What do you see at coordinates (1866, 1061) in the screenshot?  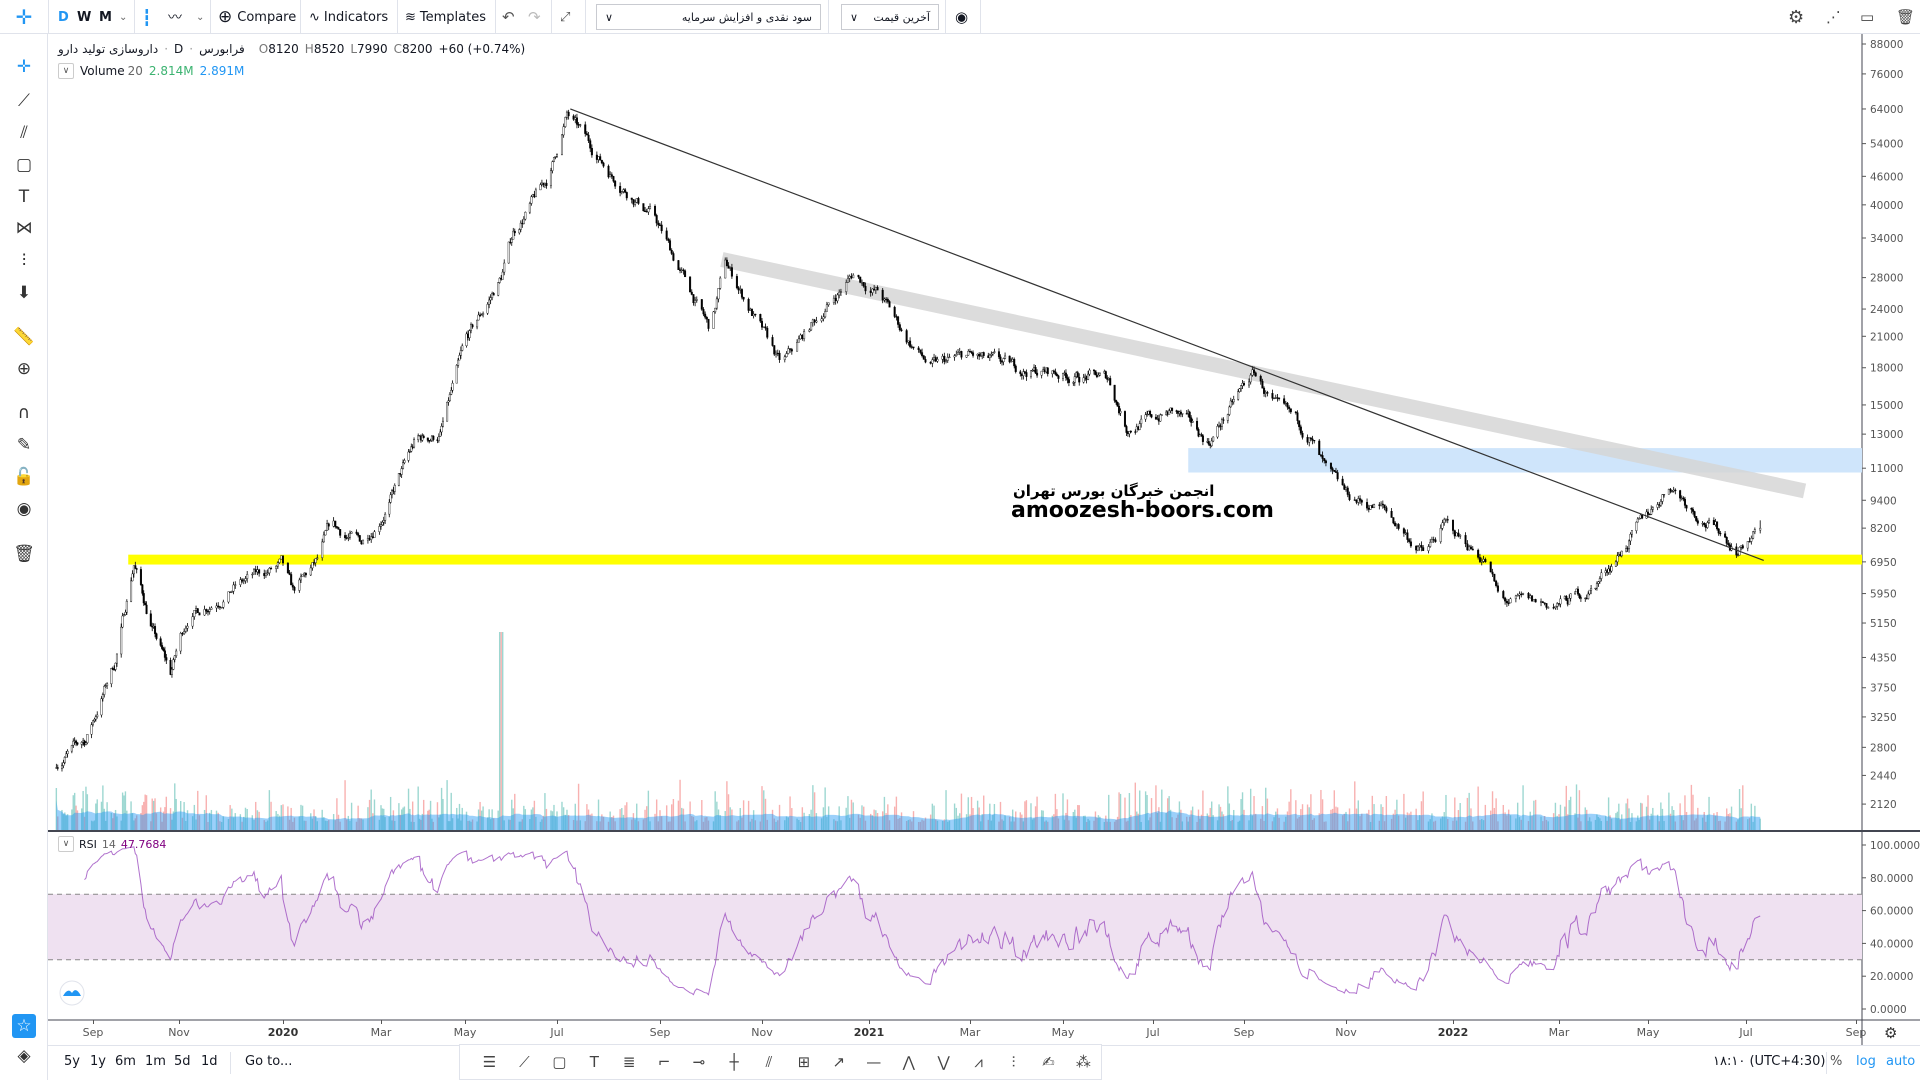 I see `log-toggle: log` at bounding box center [1866, 1061].